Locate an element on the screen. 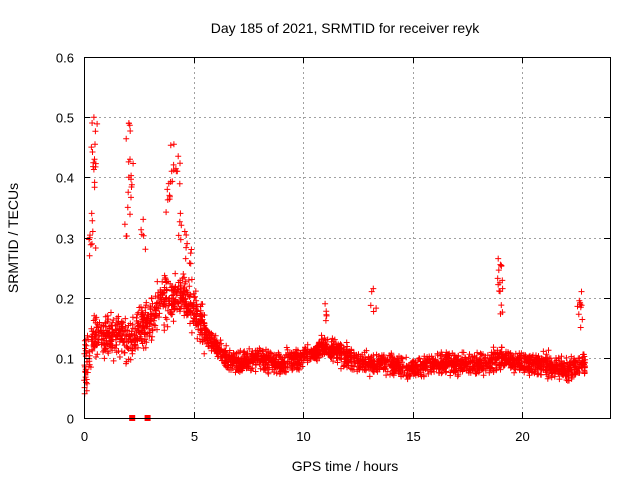 The height and width of the screenshot is (480, 640). x-tick-label: 20 is located at coordinates (522, 436).